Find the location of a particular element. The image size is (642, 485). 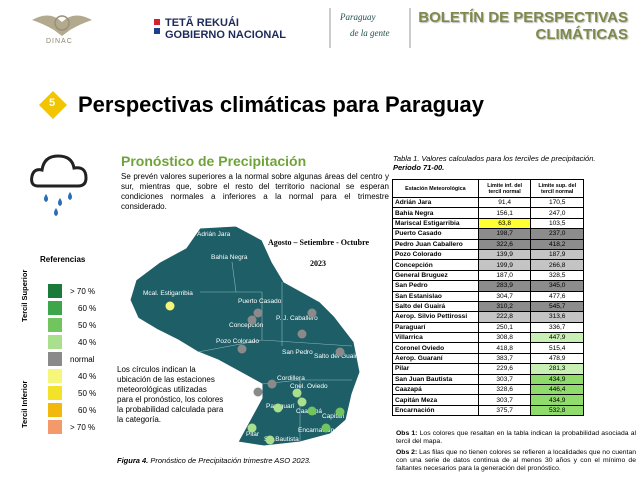

table-row: Salto del Guairá 310,2 545,7 is located at coordinates (488, 306).